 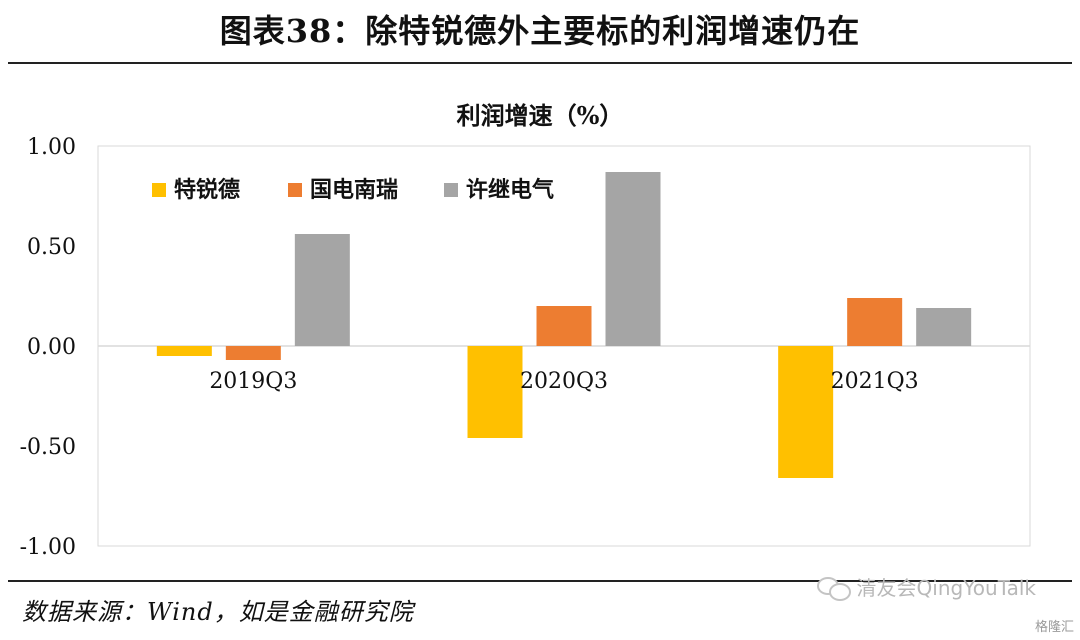 What do you see at coordinates (51, 347) in the screenshot?
I see `y-tick-label: 0.00` at bounding box center [51, 347].